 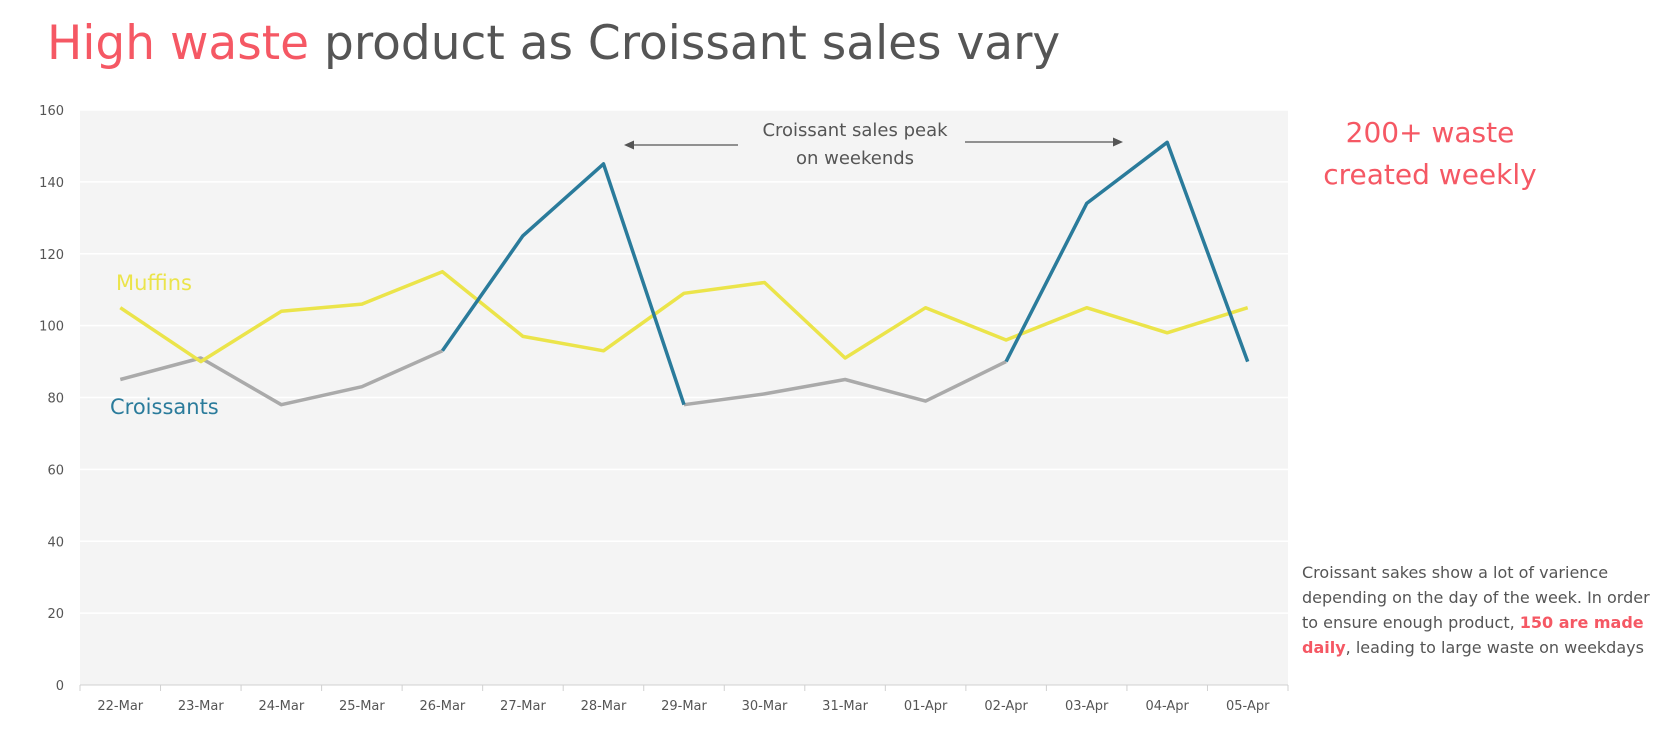 What do you see at coordinates (684, 687) in the screenshot?
I see `x-axis` at bounding box center [684, 687].